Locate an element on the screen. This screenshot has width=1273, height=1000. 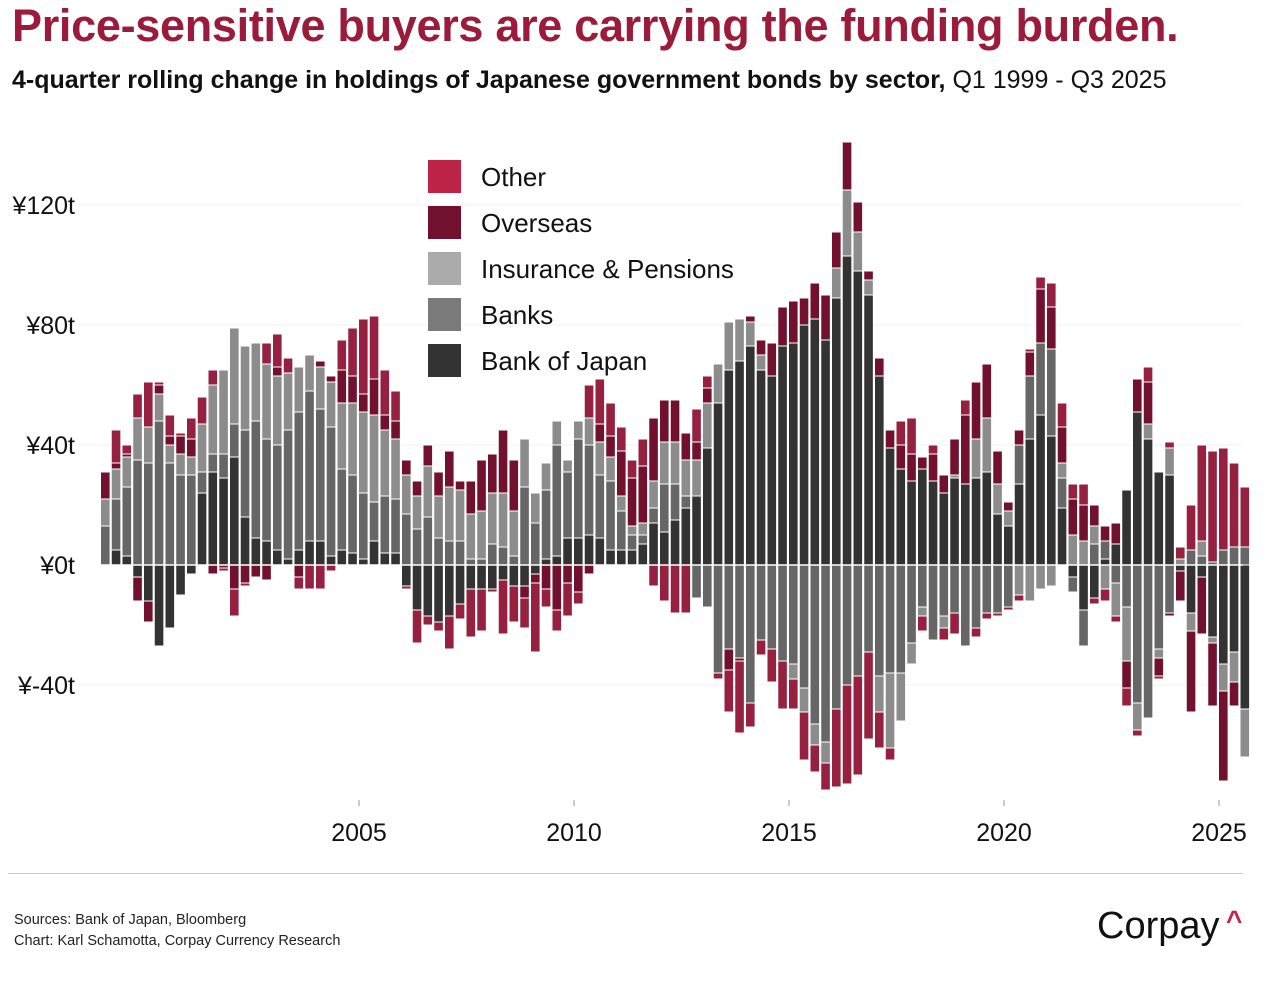
legend-swatch-overseas is located at coordinates (444, 222).